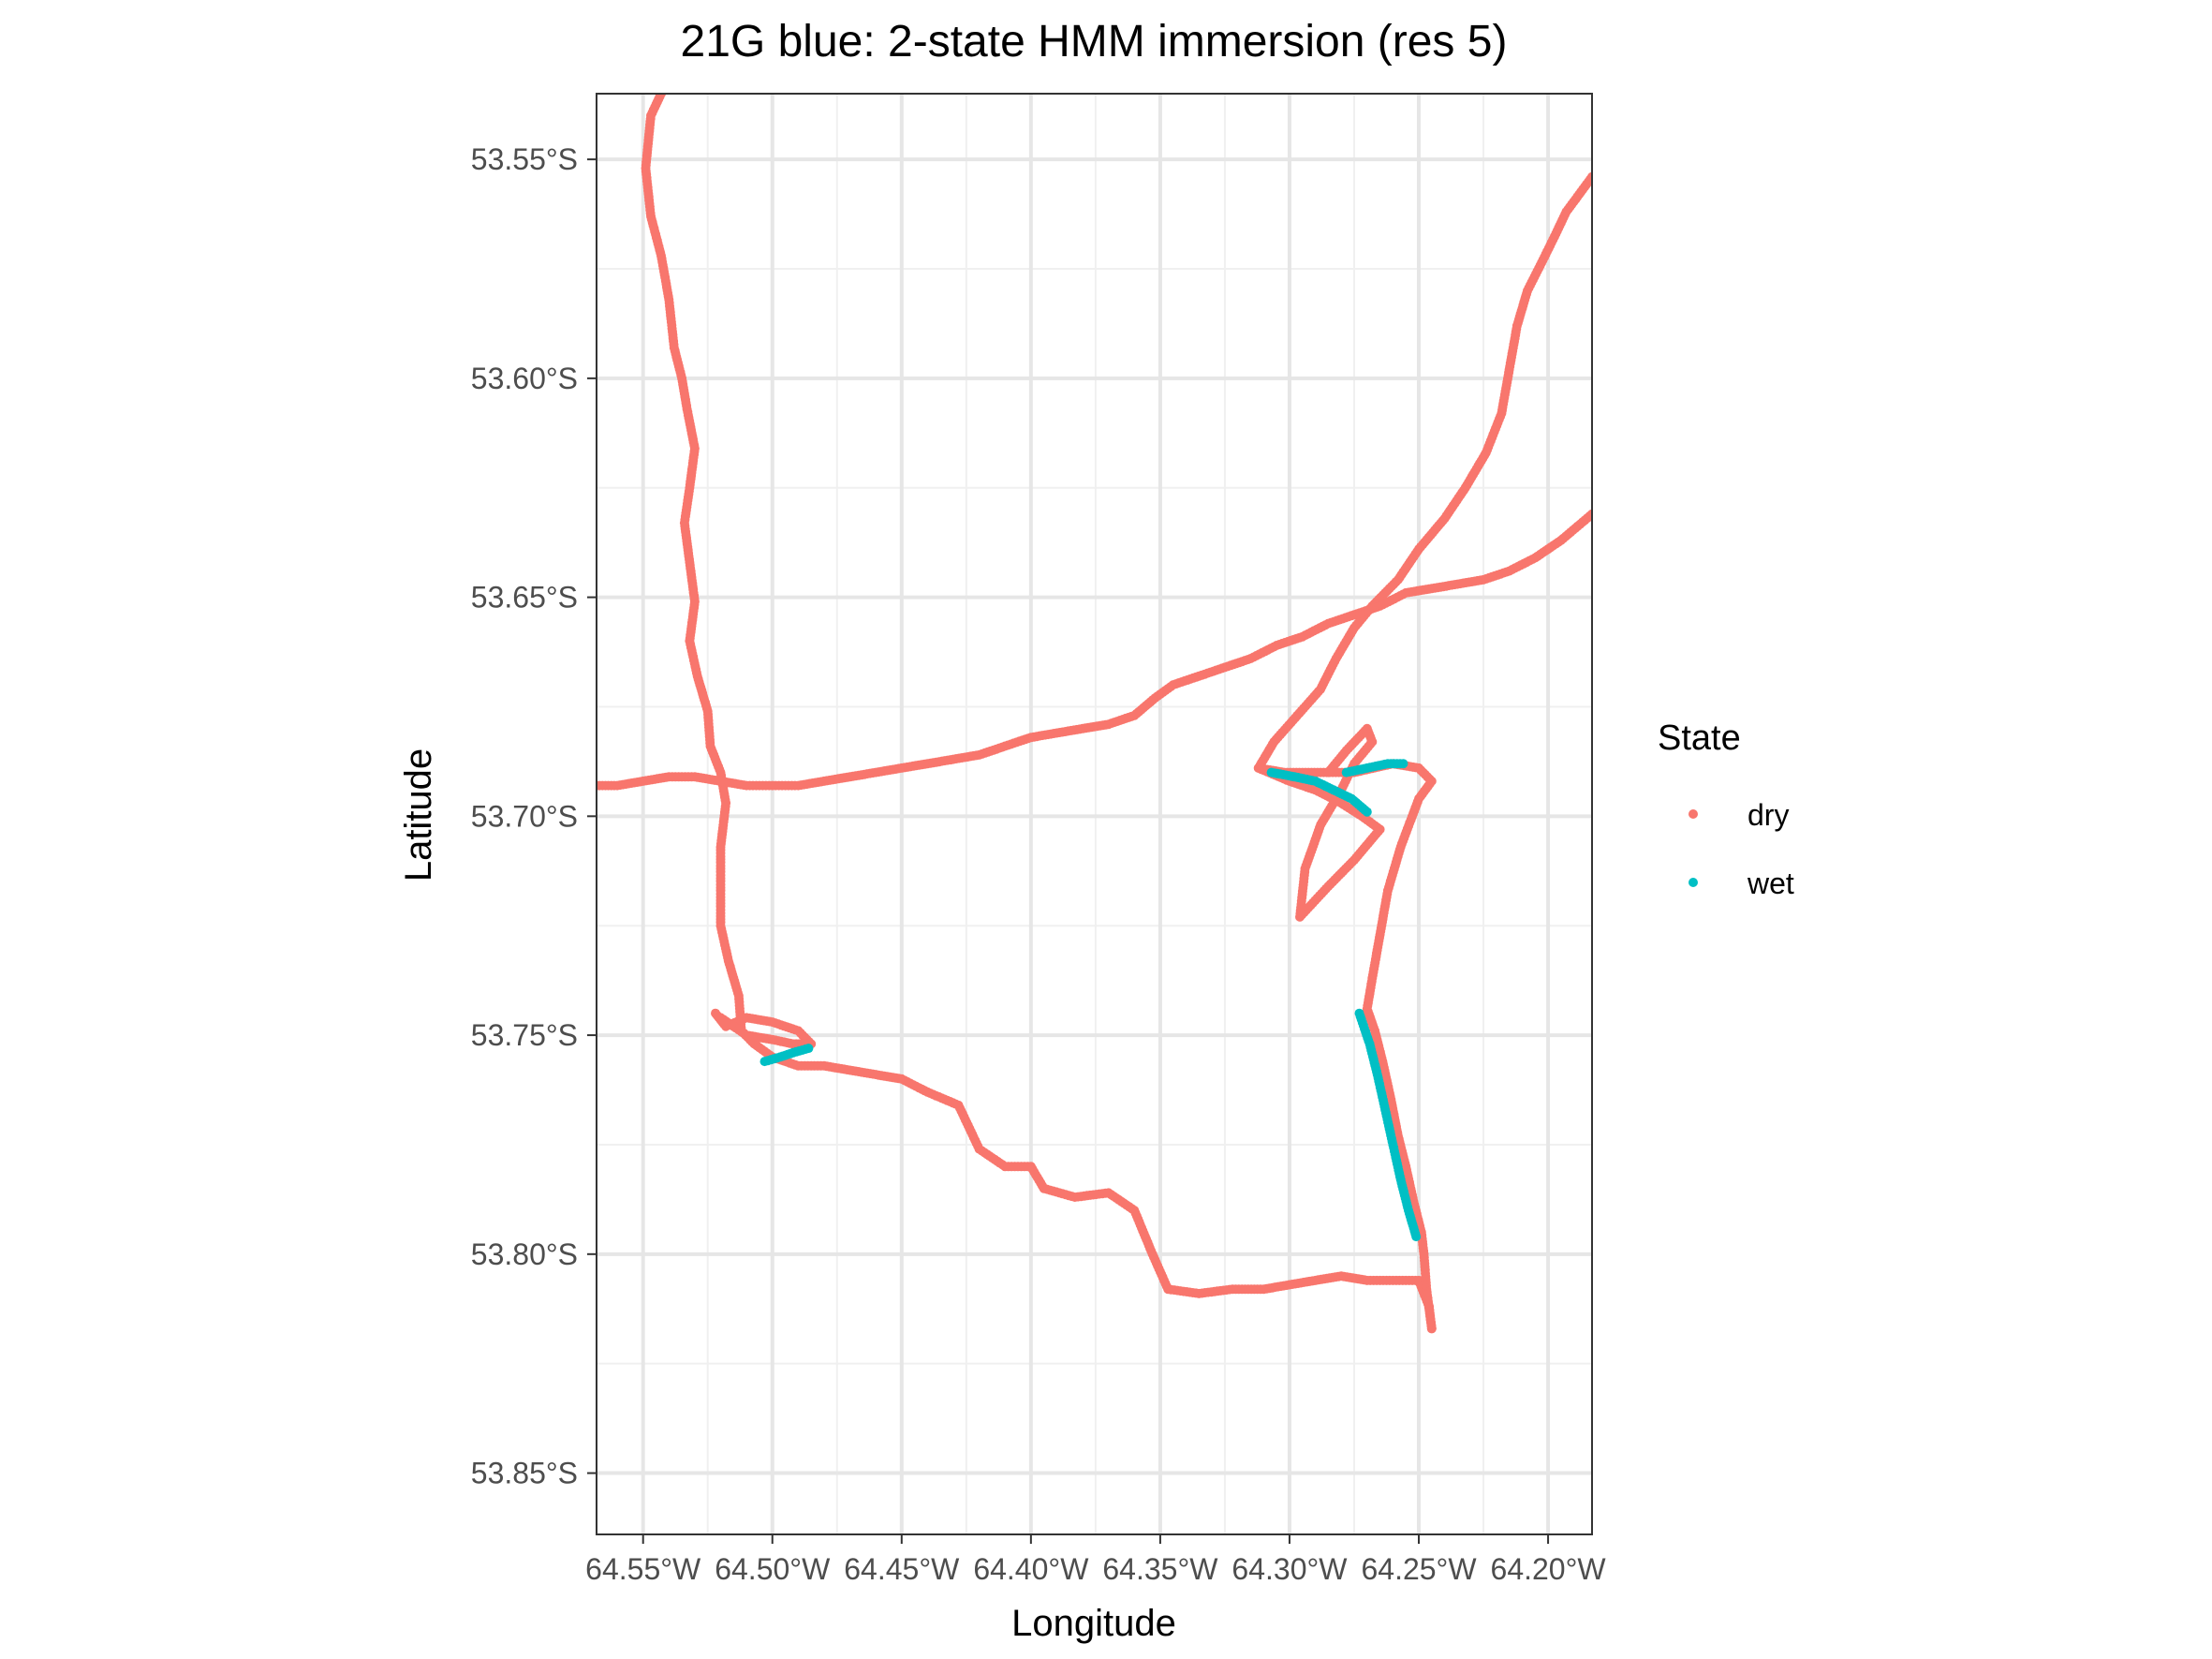 Image resolution: width=2212 pixels, height=1659 pixels. What do you see at coordinates (1693, 814) in the screenshot?
I see `legend-key-dry` at bounding box center [1693, 814].